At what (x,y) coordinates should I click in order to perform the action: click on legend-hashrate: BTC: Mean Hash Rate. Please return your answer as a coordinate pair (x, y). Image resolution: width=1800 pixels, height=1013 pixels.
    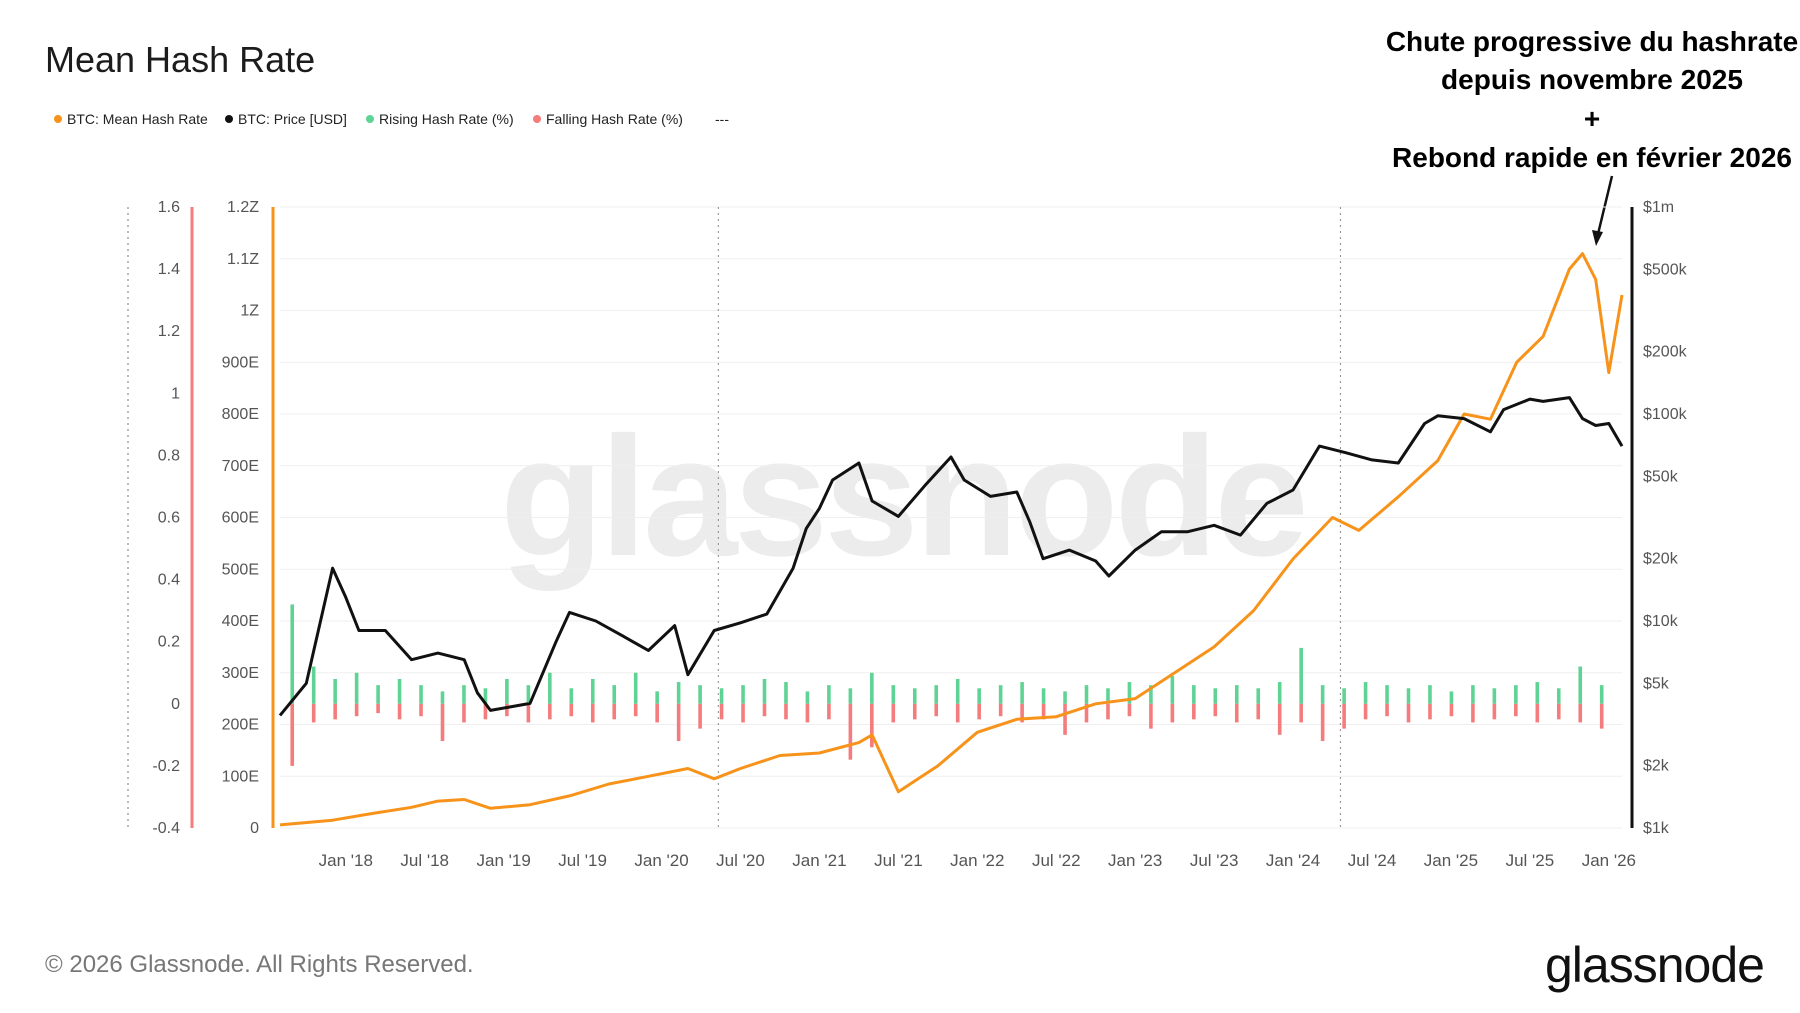
    Looking at the image, I should click on (137, 119).